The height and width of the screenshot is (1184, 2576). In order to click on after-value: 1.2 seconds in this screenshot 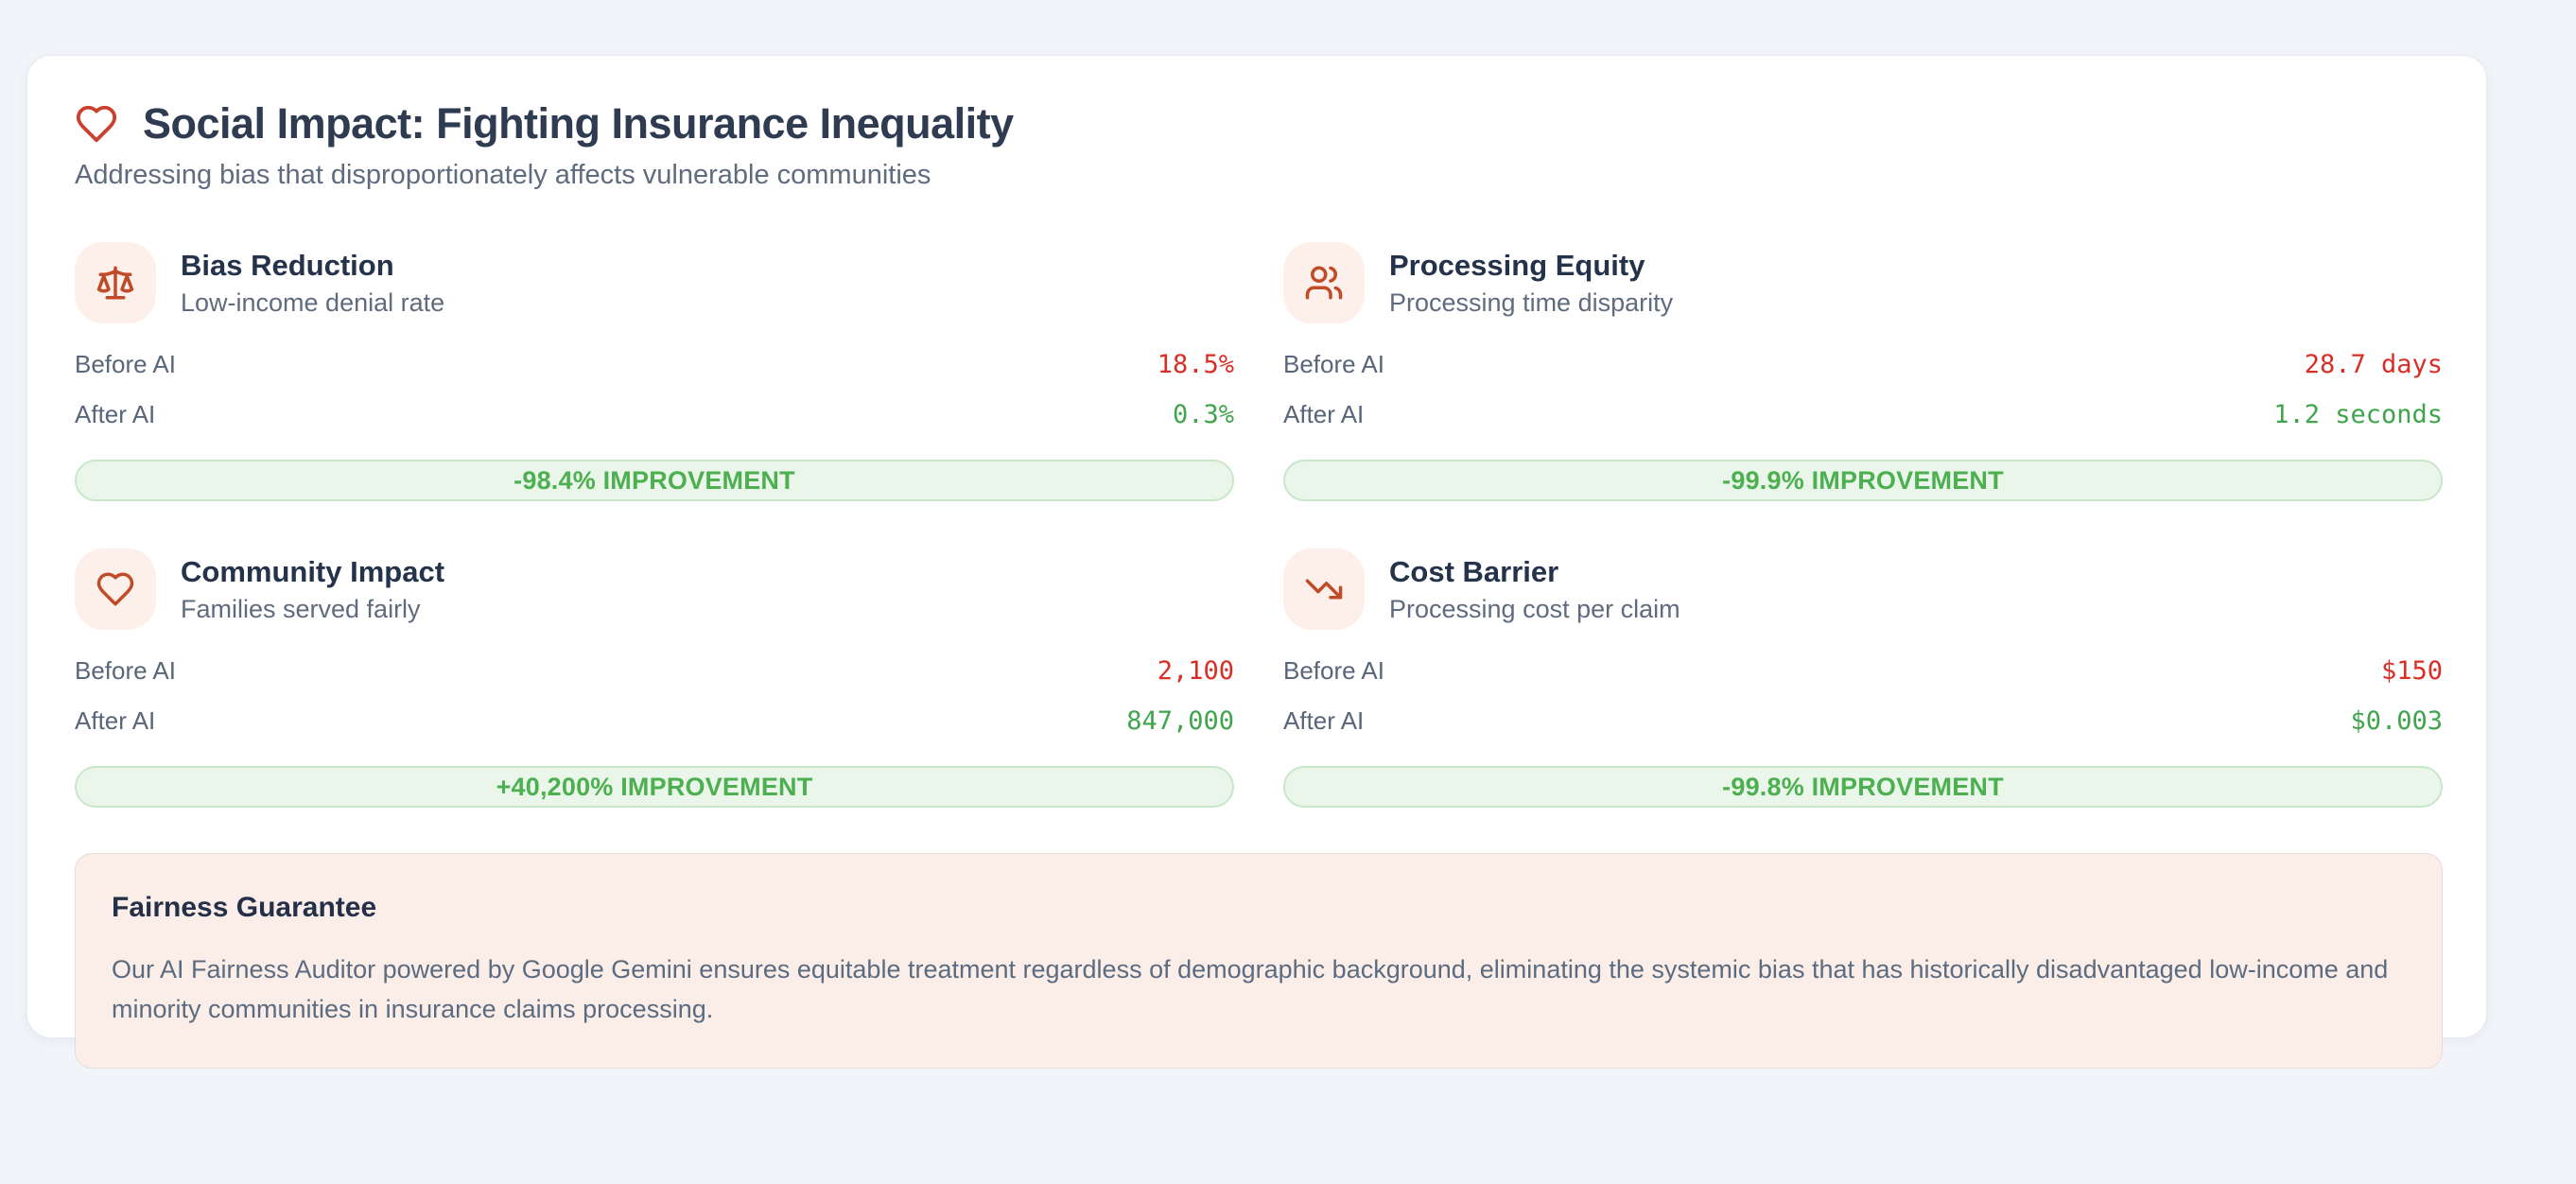, I will do `click(2358, 414)`.